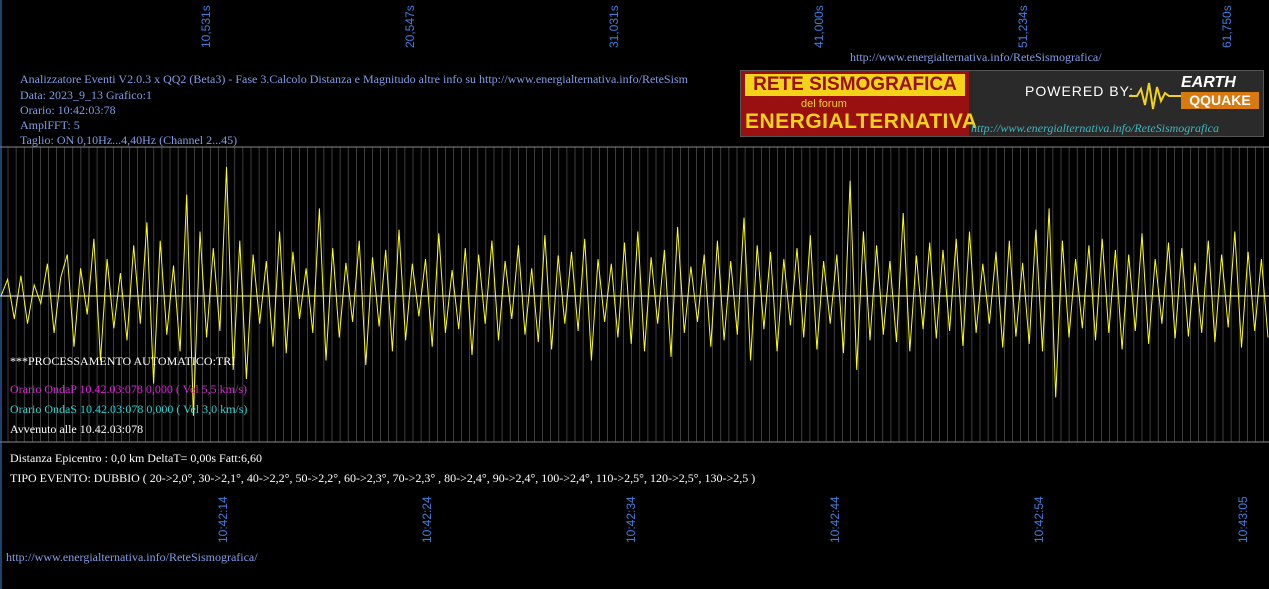  I want to click on banner-forum-name: ENERGIALTERNATIVA, so click(861, 121).